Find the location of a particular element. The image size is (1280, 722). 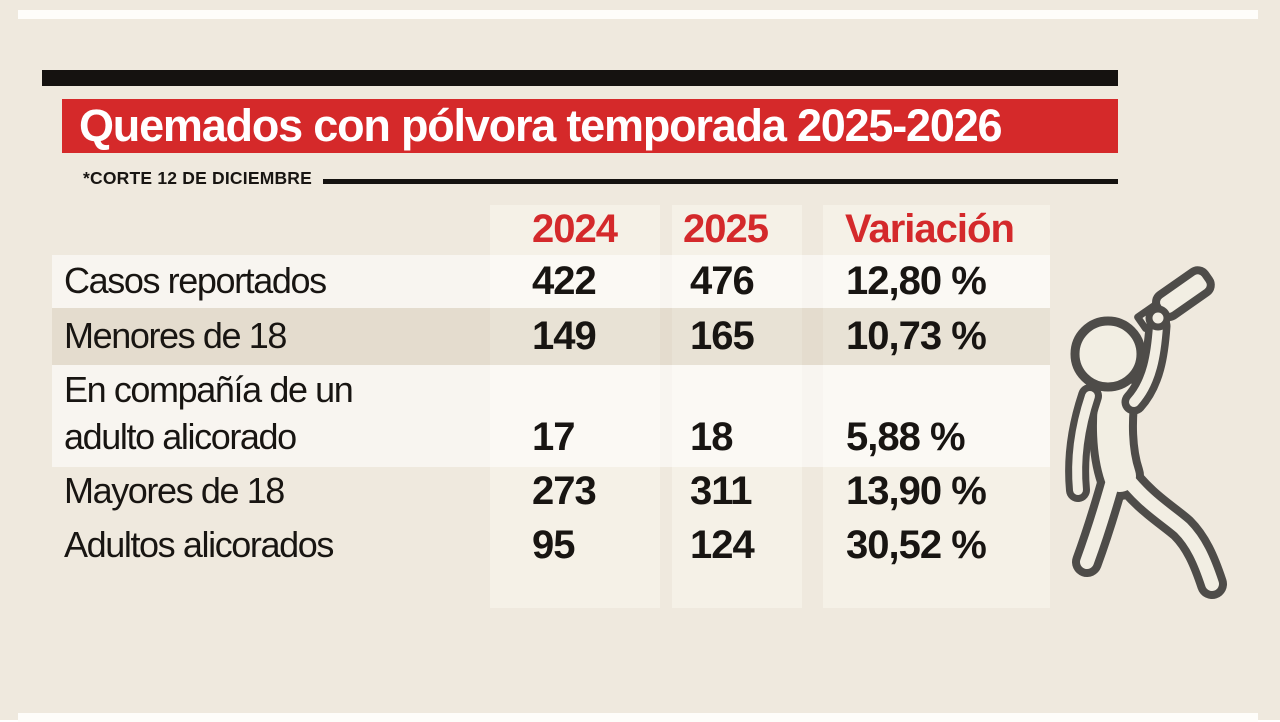

column-header-variacion: Variación is located at coordinates (930, 229).